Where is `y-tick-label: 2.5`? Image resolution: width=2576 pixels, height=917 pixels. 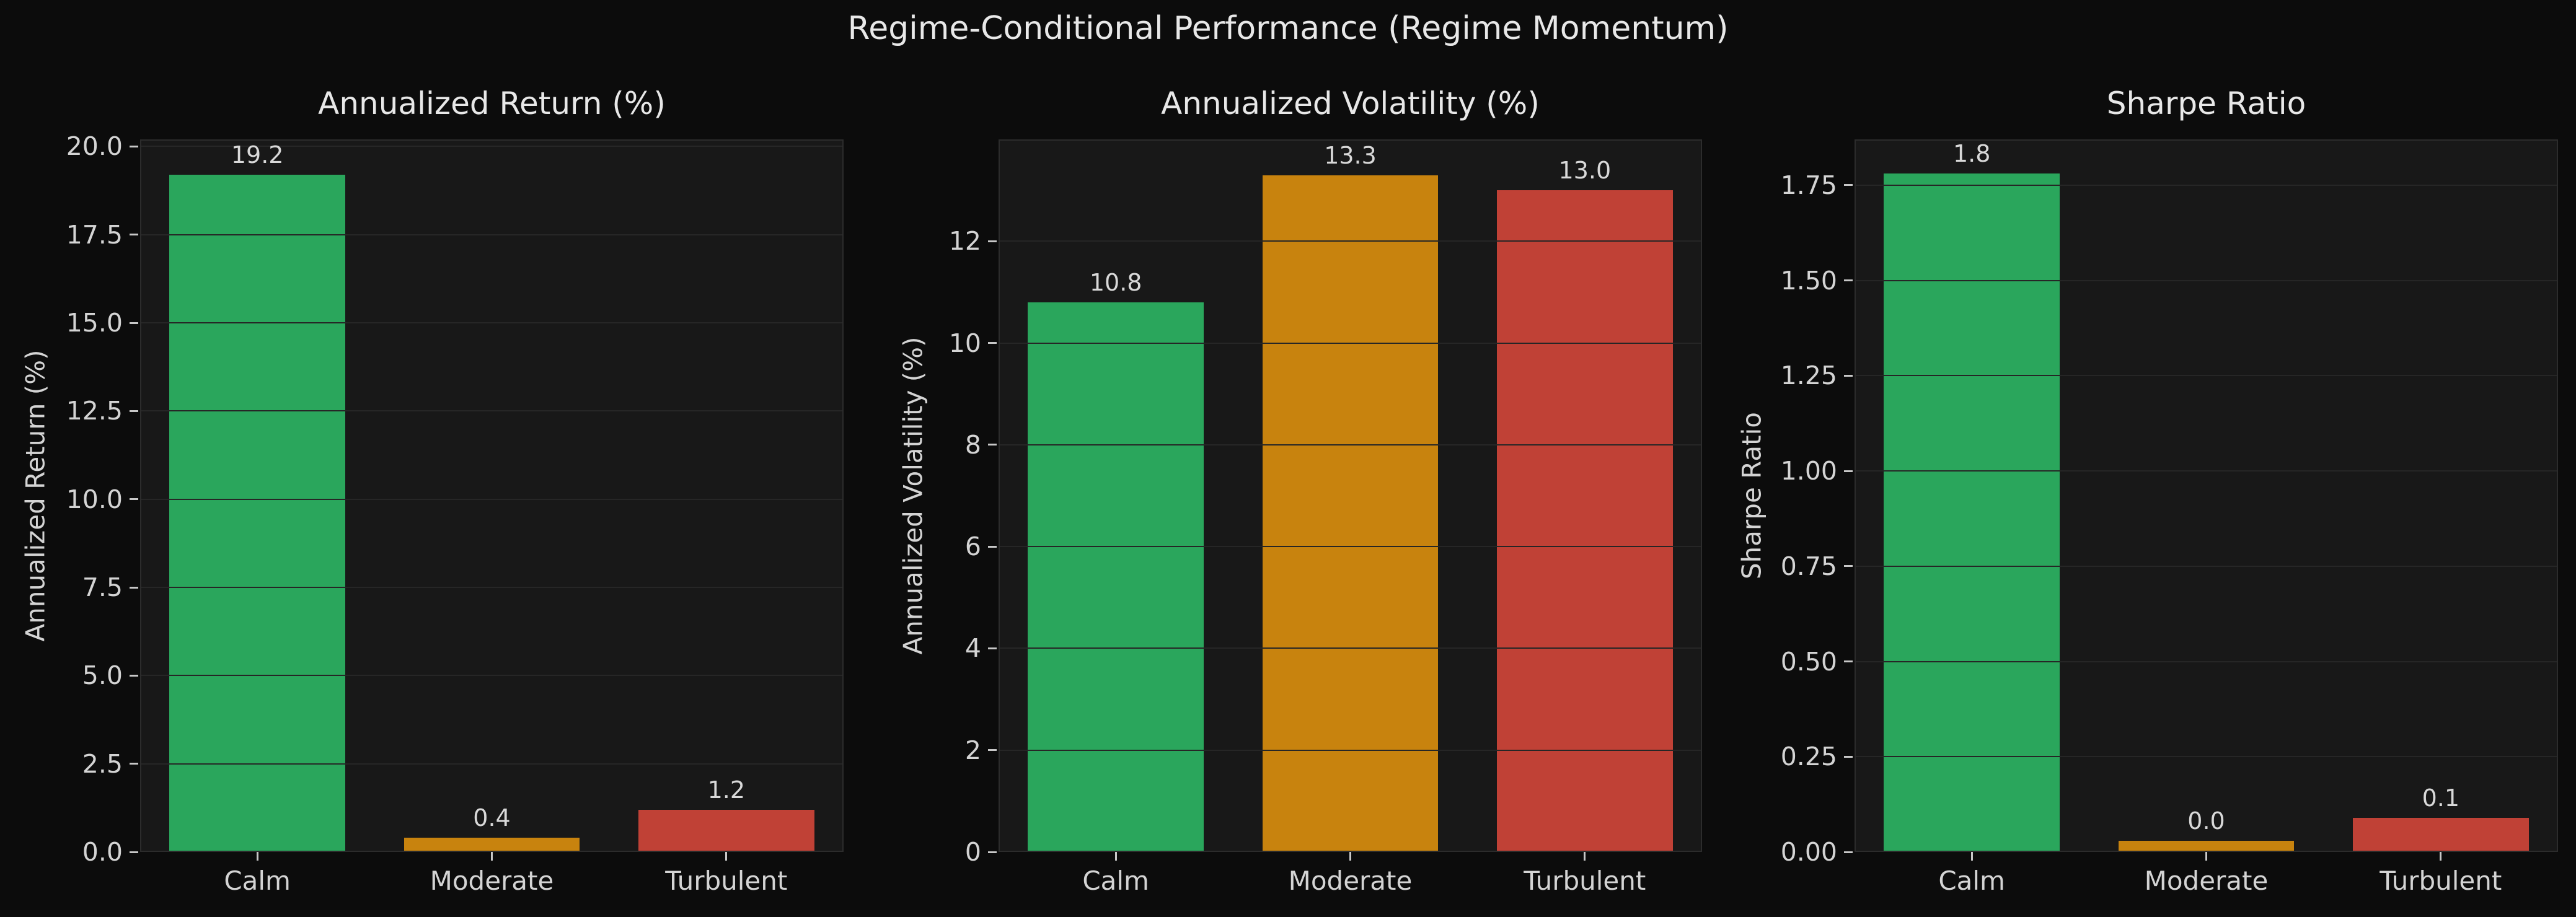 y-tick-label: 2.5 is located at coordinates (102, 764).